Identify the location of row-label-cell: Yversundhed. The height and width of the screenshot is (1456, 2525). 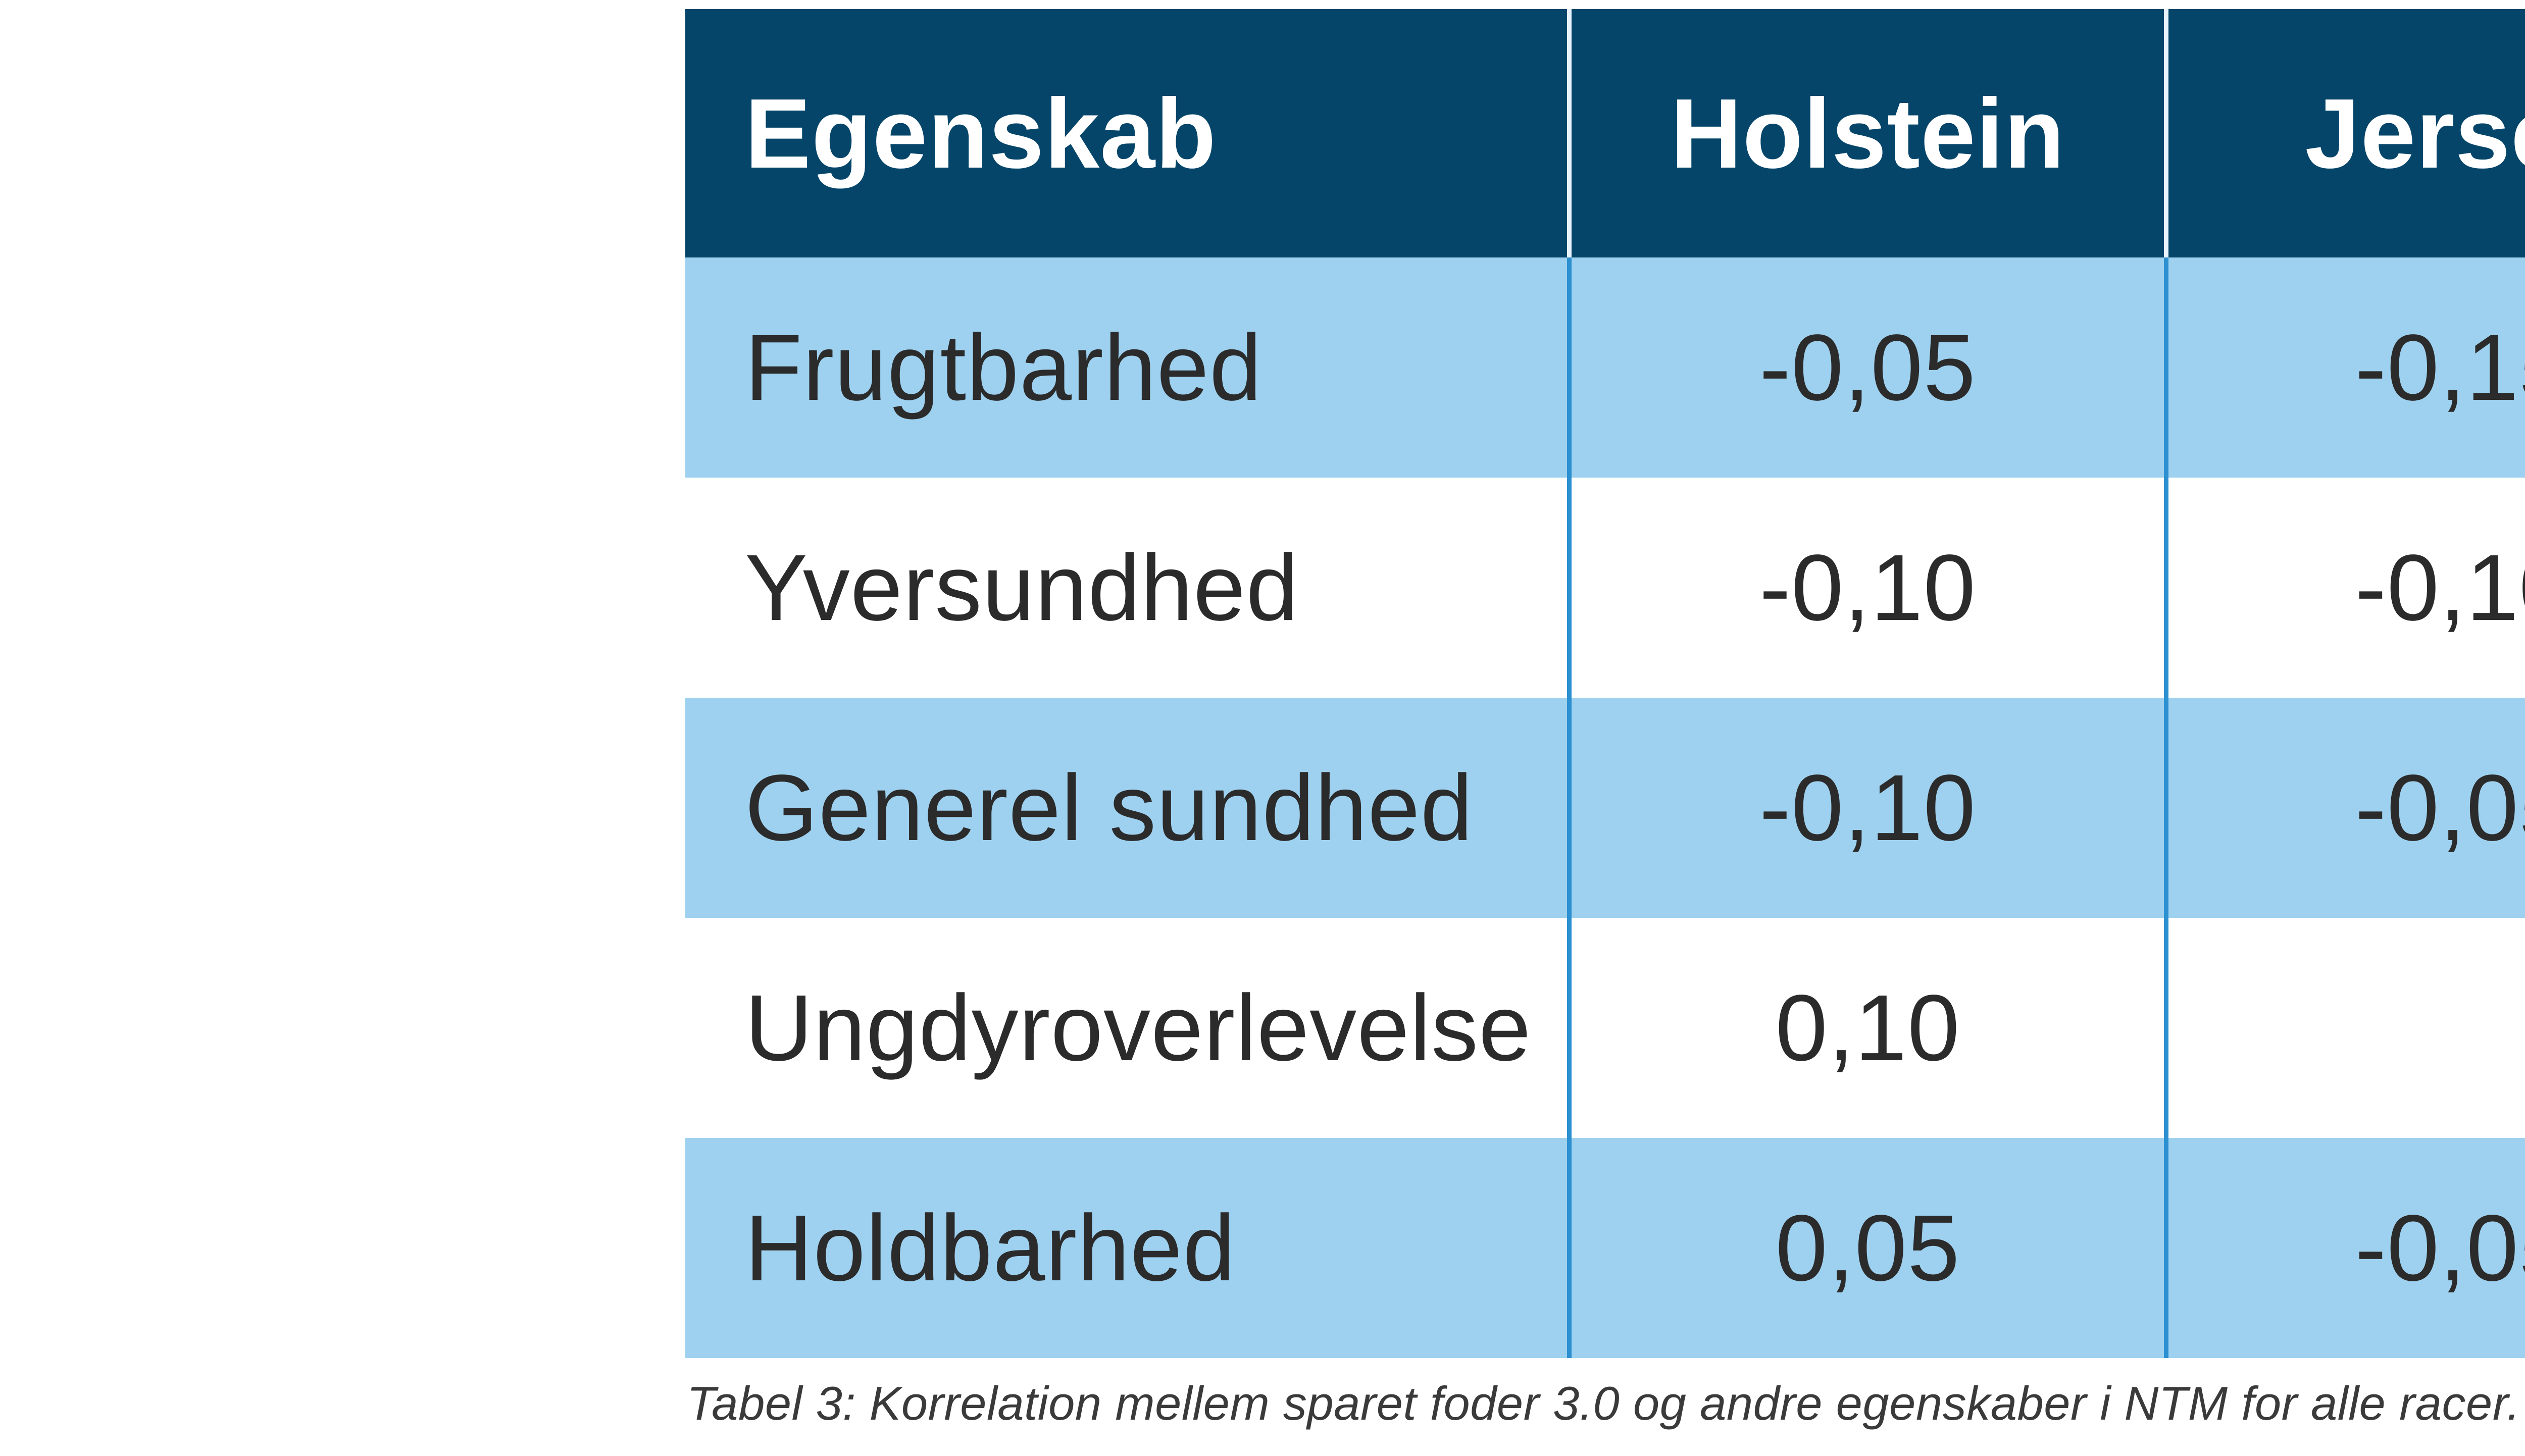
(1126, 588).